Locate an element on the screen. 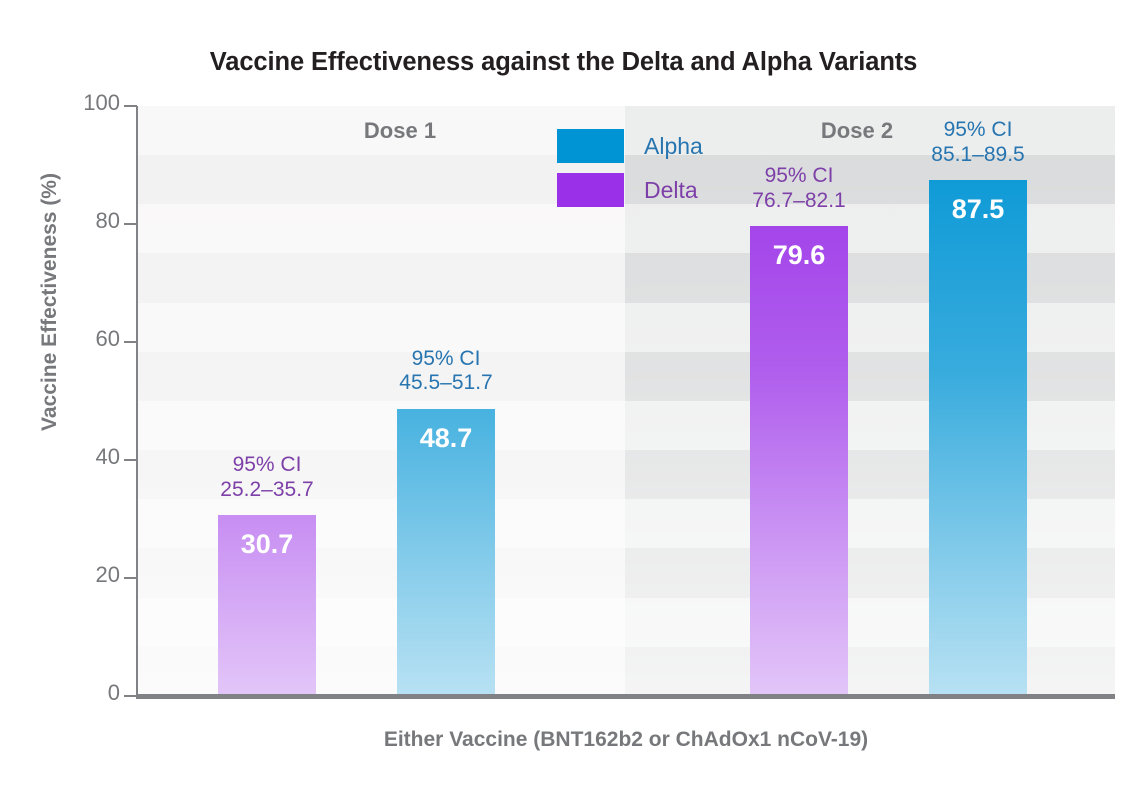 The image size is (1127, 801). bar-dose-2-alpha: 87.5 is located at coordinates (978, 437).